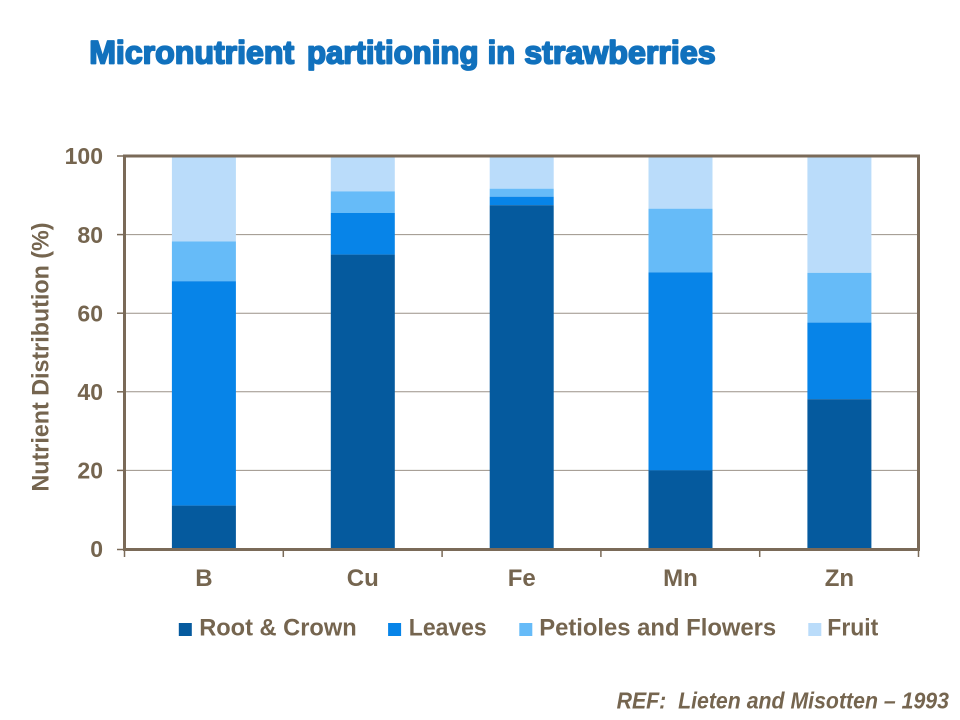 This screenshot has width=960, height=720. What do you see at coordinates (852, 628) in the screenshot?
I see `svg-text: Fruit` at bounding box center [852, 628].